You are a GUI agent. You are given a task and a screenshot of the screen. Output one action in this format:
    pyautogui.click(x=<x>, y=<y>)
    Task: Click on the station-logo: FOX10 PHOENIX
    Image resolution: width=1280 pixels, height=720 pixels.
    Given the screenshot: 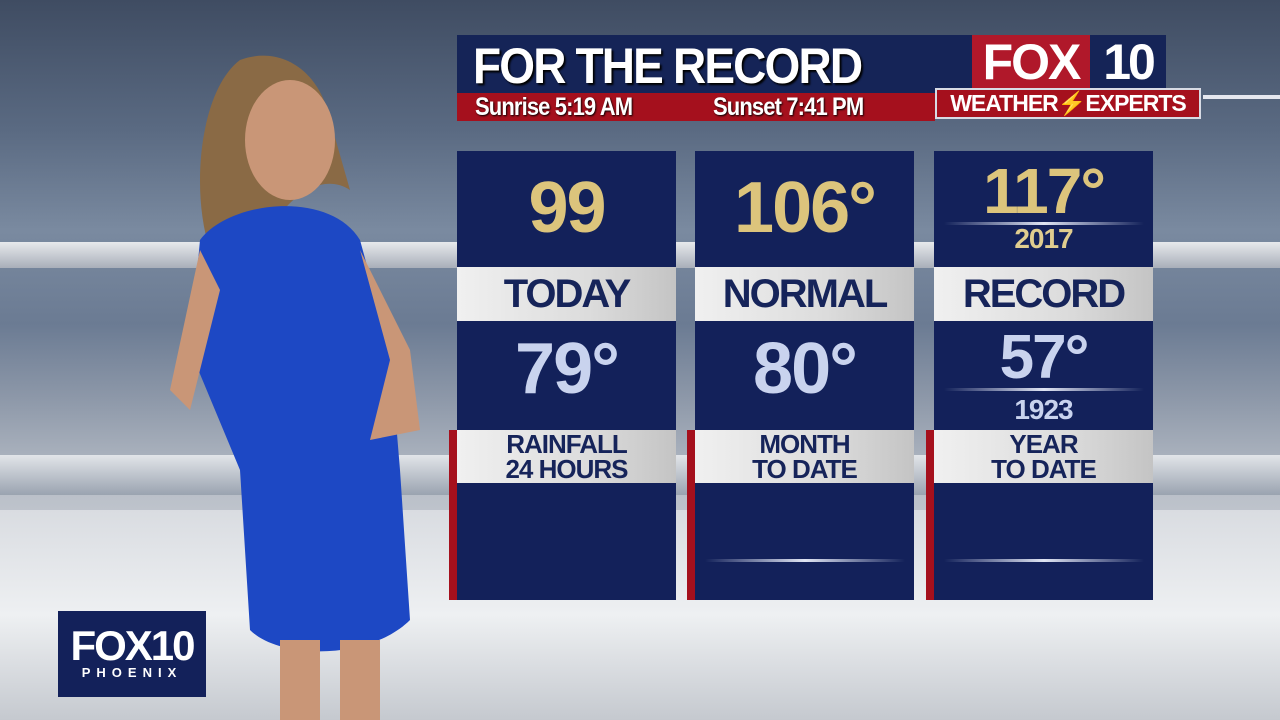 What is the action you would take?
    pyautogui.click(x=132, y=654)
    